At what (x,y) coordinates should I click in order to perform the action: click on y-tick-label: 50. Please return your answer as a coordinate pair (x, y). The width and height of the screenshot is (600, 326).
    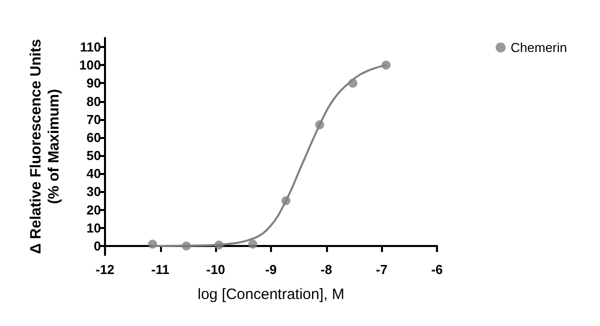
    Looking at the image, I should click on (93, 156).